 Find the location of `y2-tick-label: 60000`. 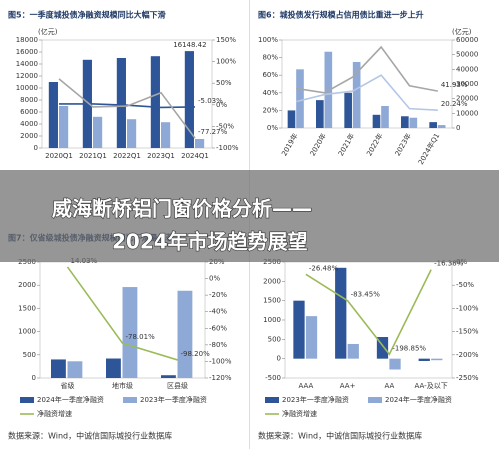

y2-tick-label: 60000 is located at coordinates (467, 40).